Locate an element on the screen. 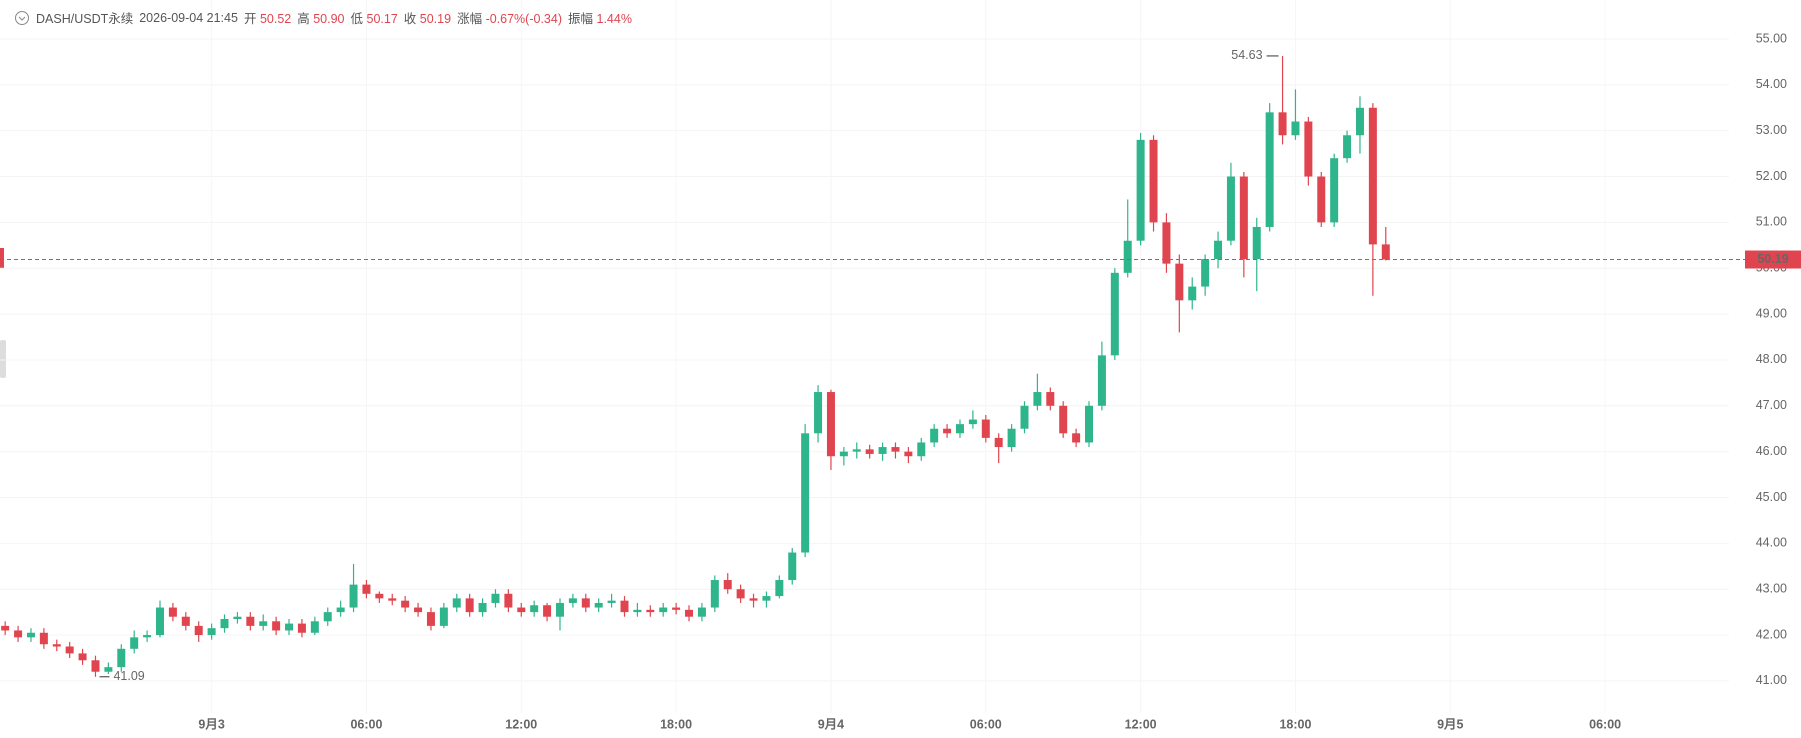 The height and width of the screenshot is (738, 1801). field: 收 50.19 is located at coordinates (427, 17).